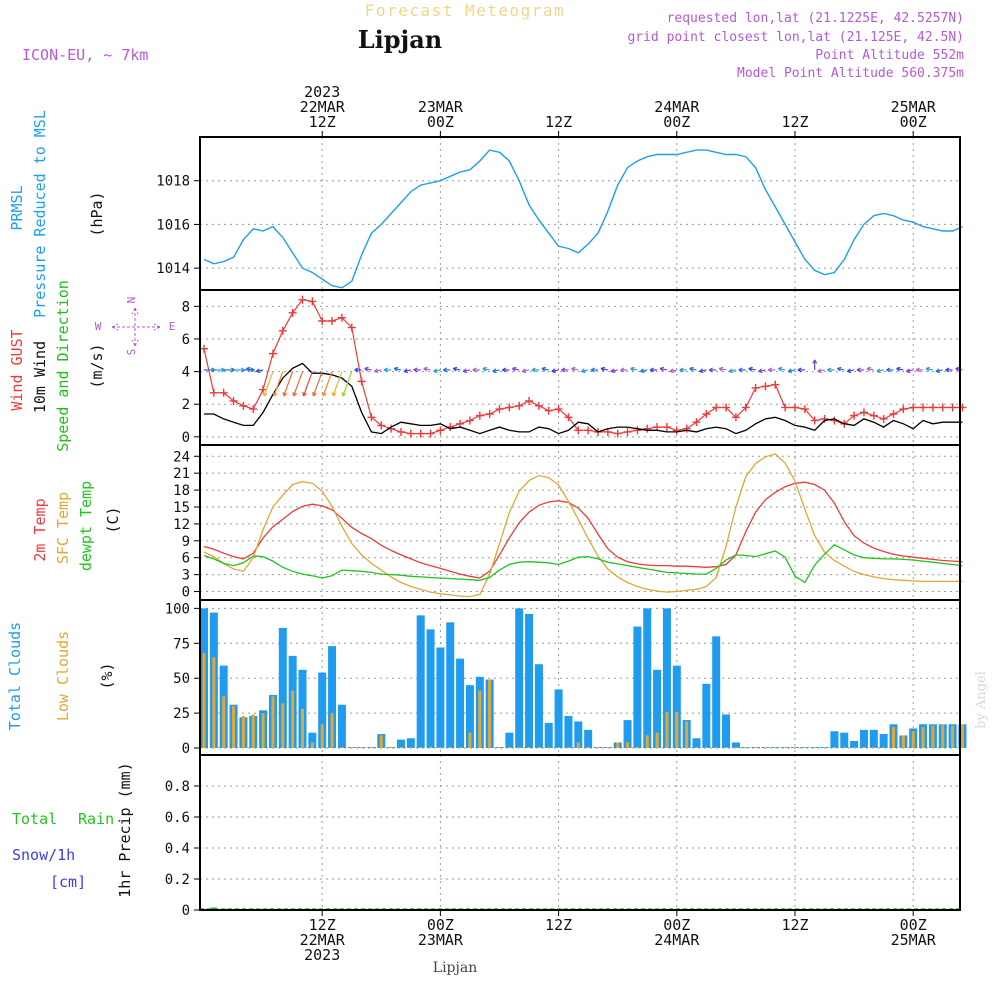  What do you see at coordinates (181, 508) in the screenshot?
I see `temperature-y-tick-label: 15` at bounding box center [181, 508].